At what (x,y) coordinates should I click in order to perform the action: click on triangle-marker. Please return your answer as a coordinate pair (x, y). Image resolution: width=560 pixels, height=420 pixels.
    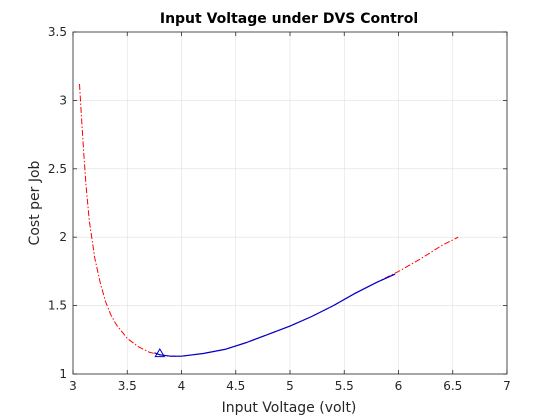
    Looking at the image, I should click on (160, 352).